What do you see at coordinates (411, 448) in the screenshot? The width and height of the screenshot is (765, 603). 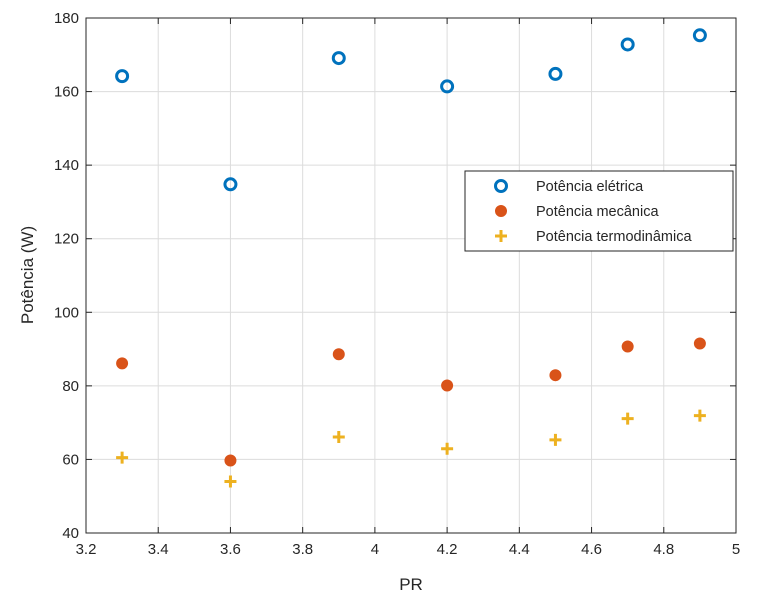 I see `series-potencia-termodinamica` at bounding box center [411, 448].